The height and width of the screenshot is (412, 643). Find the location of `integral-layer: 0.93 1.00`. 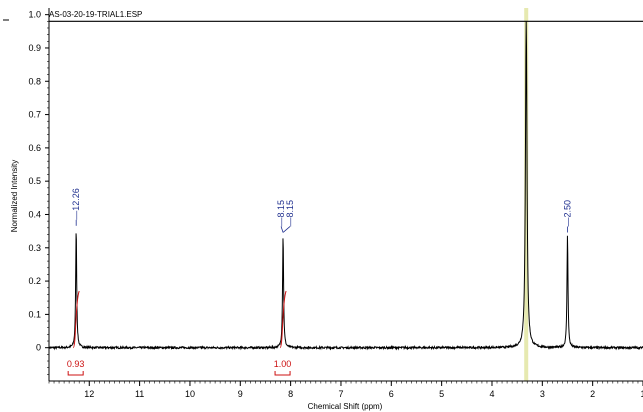

integral-layer: 0.93 1.00 is located at coordinates (179, 333).